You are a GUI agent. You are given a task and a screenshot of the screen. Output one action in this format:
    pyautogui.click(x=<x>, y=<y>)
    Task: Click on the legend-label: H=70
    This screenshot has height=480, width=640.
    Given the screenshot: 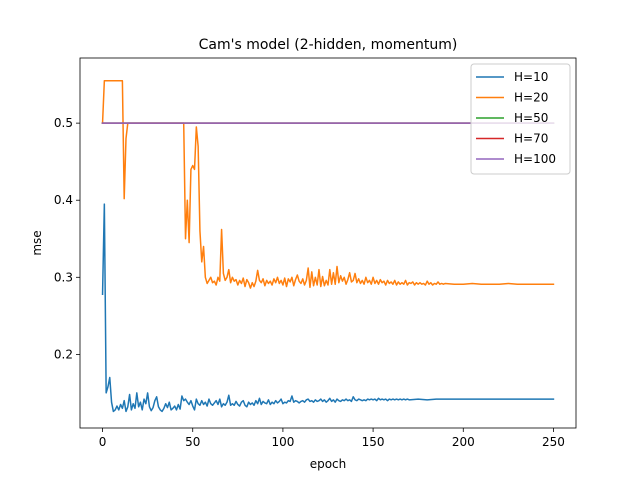 What is the action you would take?
    pyautogui.click(x=531, y=139)
    